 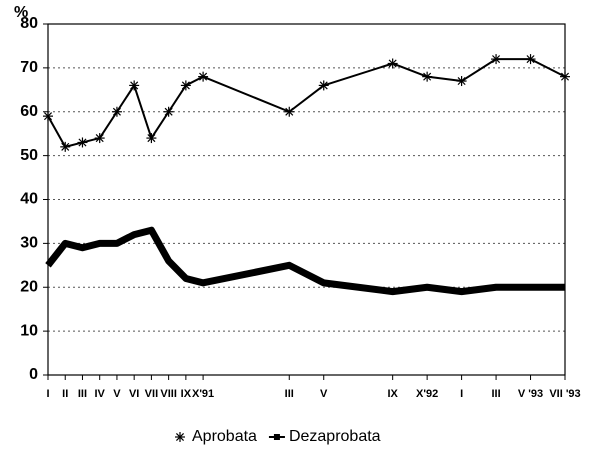 I want to click on y-tick-label: 10, so click(x=29, y=330).